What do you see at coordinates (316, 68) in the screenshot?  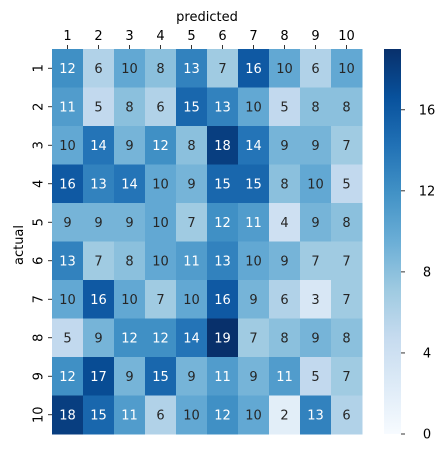 I see `heatmap-cell-r1-c9` at bounding box center [316, 68].